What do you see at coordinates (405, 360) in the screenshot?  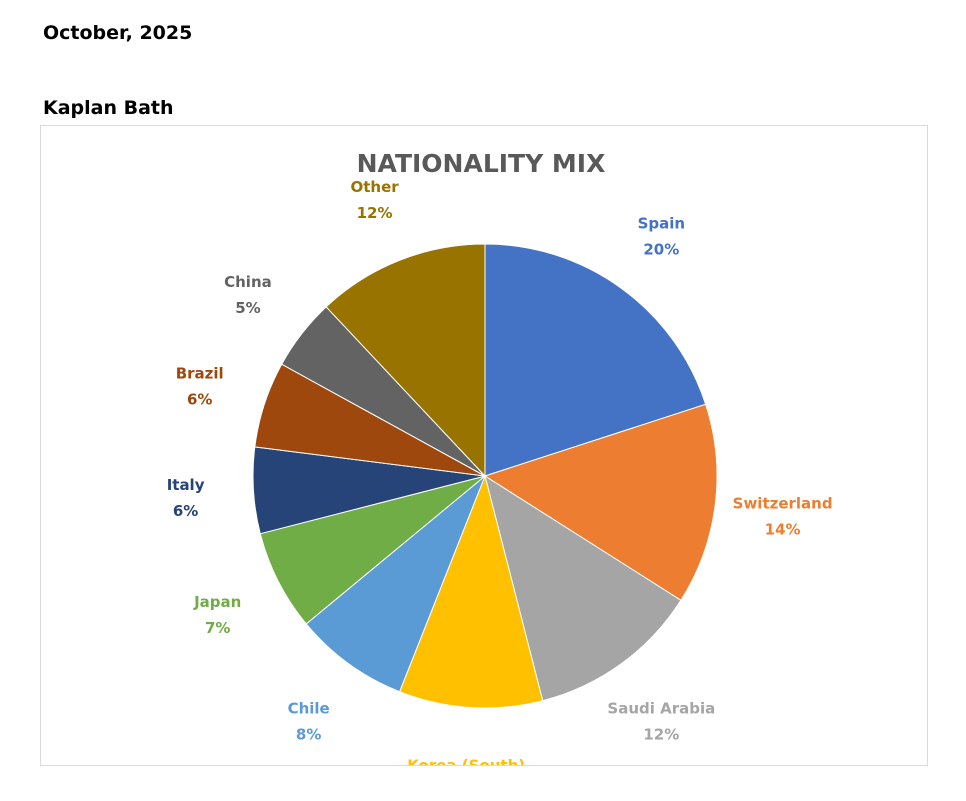 I see `pie-slice-other` at bounding box center [405, 360].